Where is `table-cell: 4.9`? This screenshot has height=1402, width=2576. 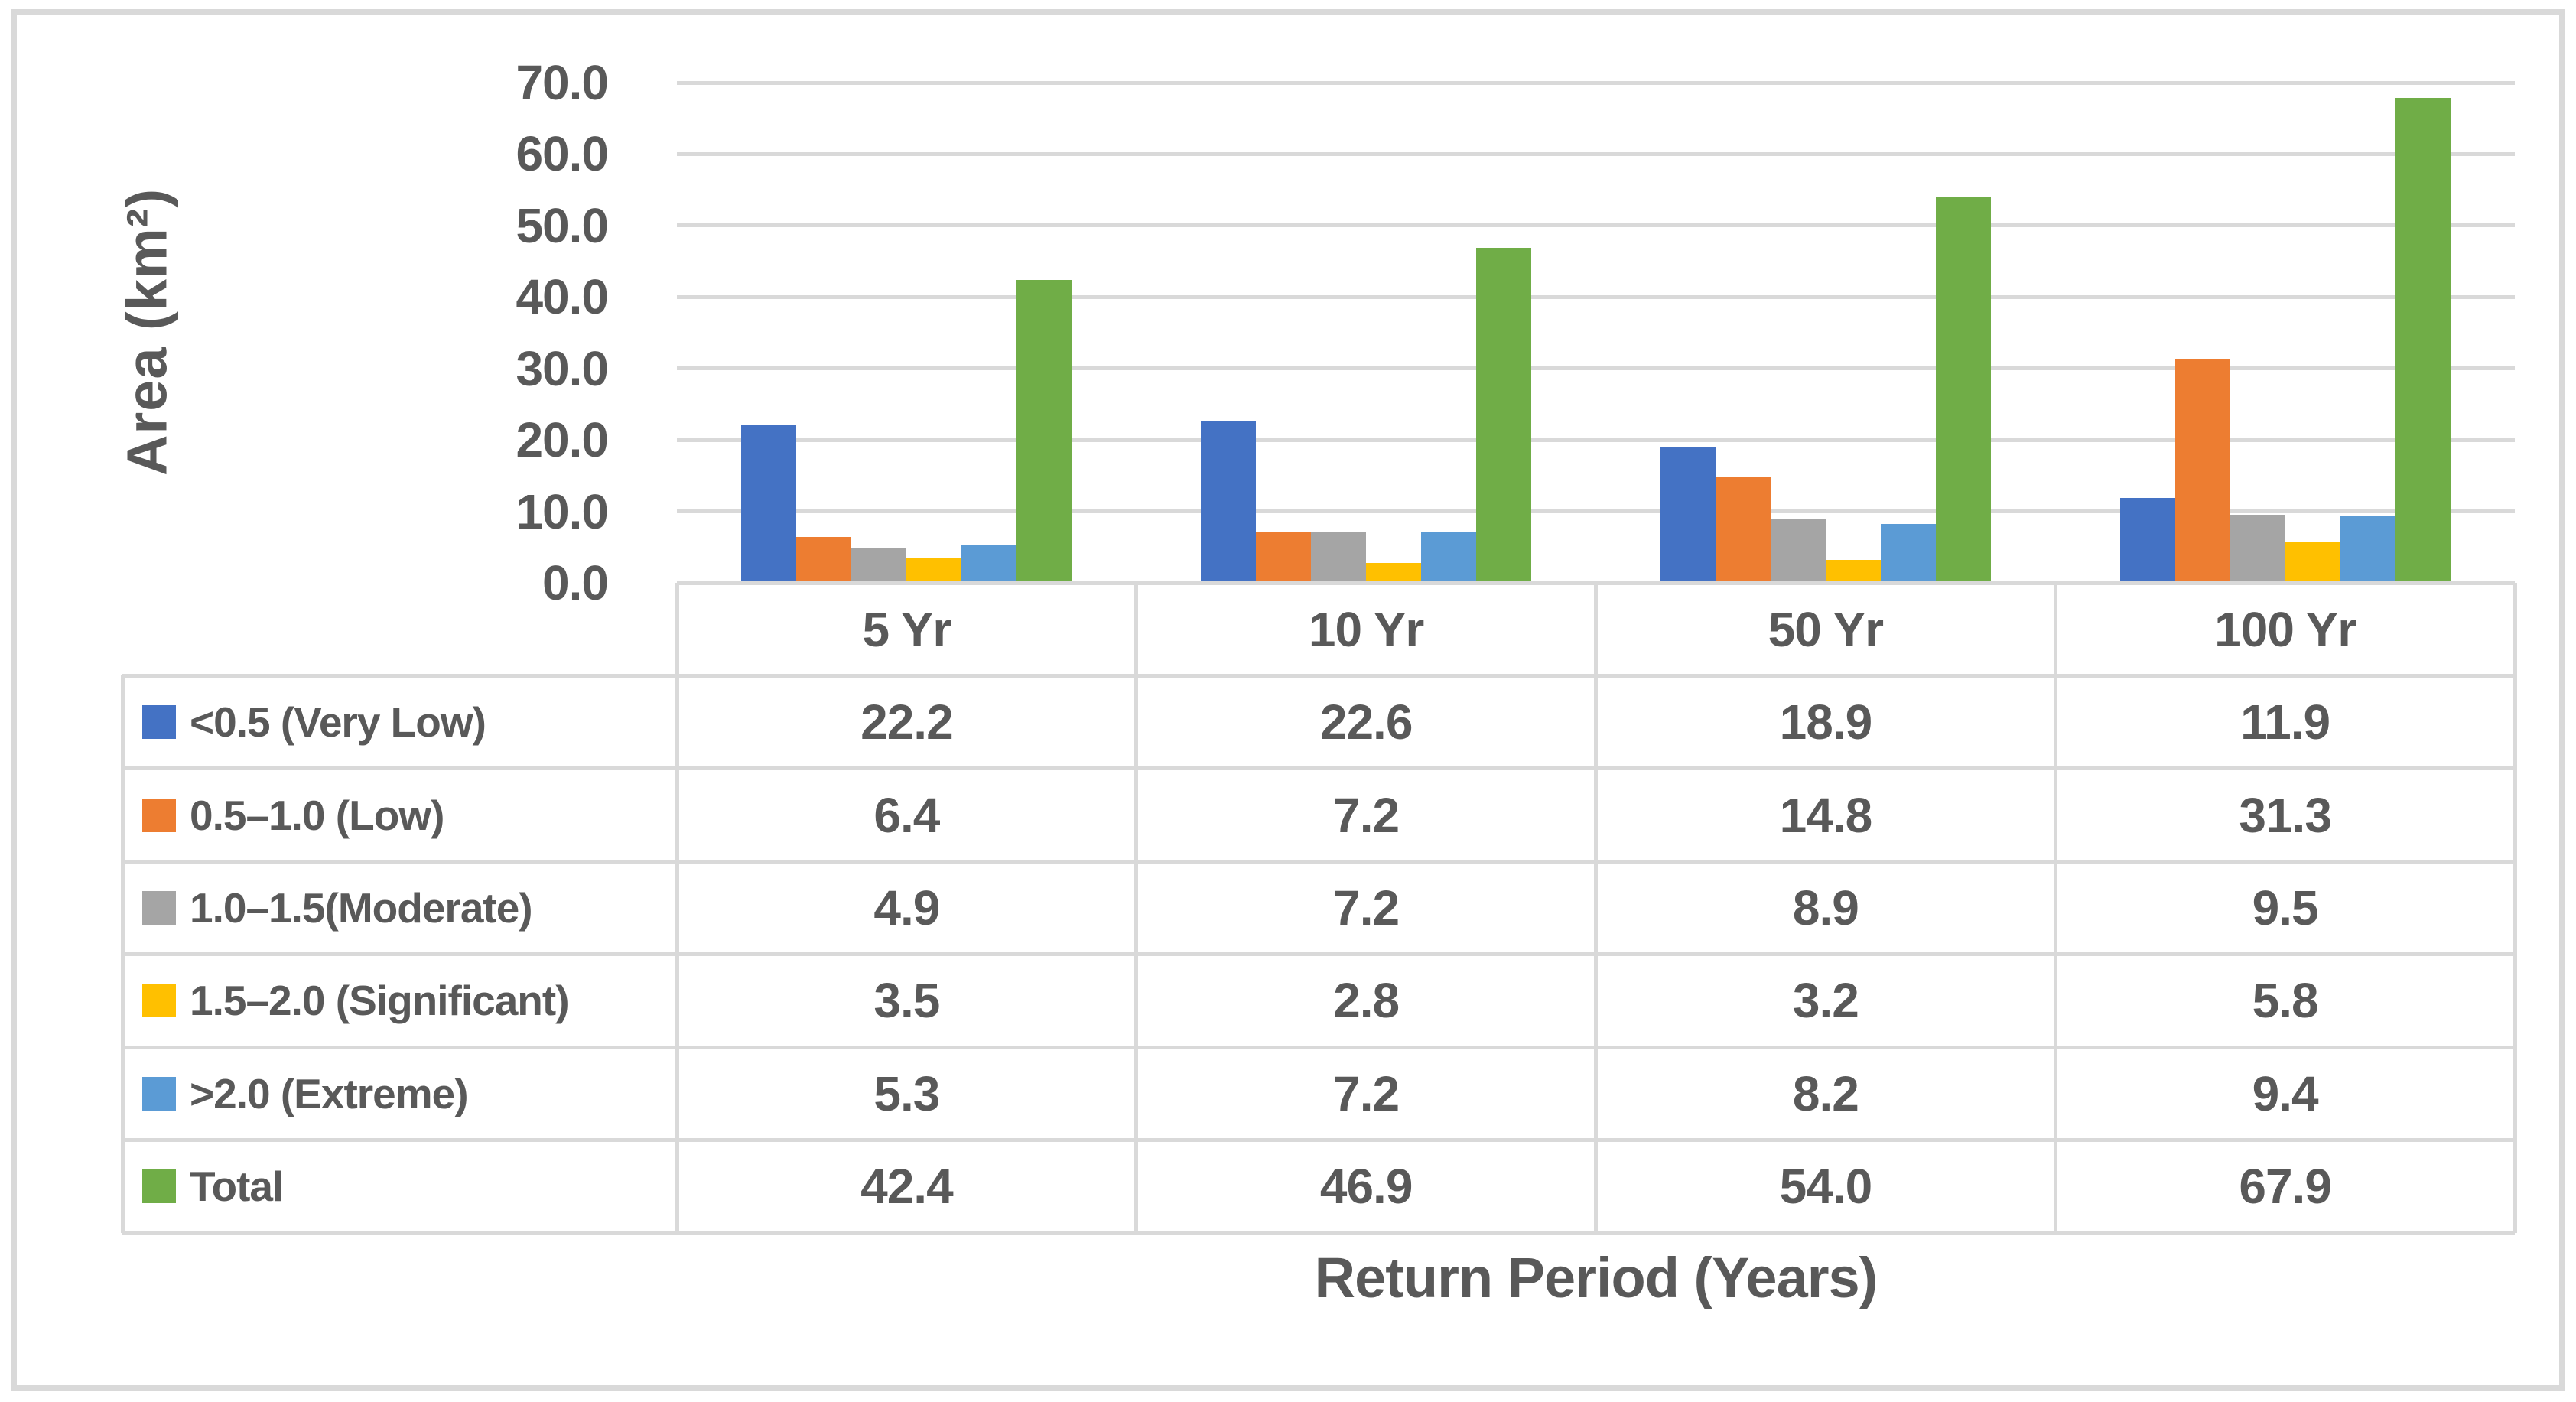
table-cell: 4.9 is located at coordinates (906, 907).